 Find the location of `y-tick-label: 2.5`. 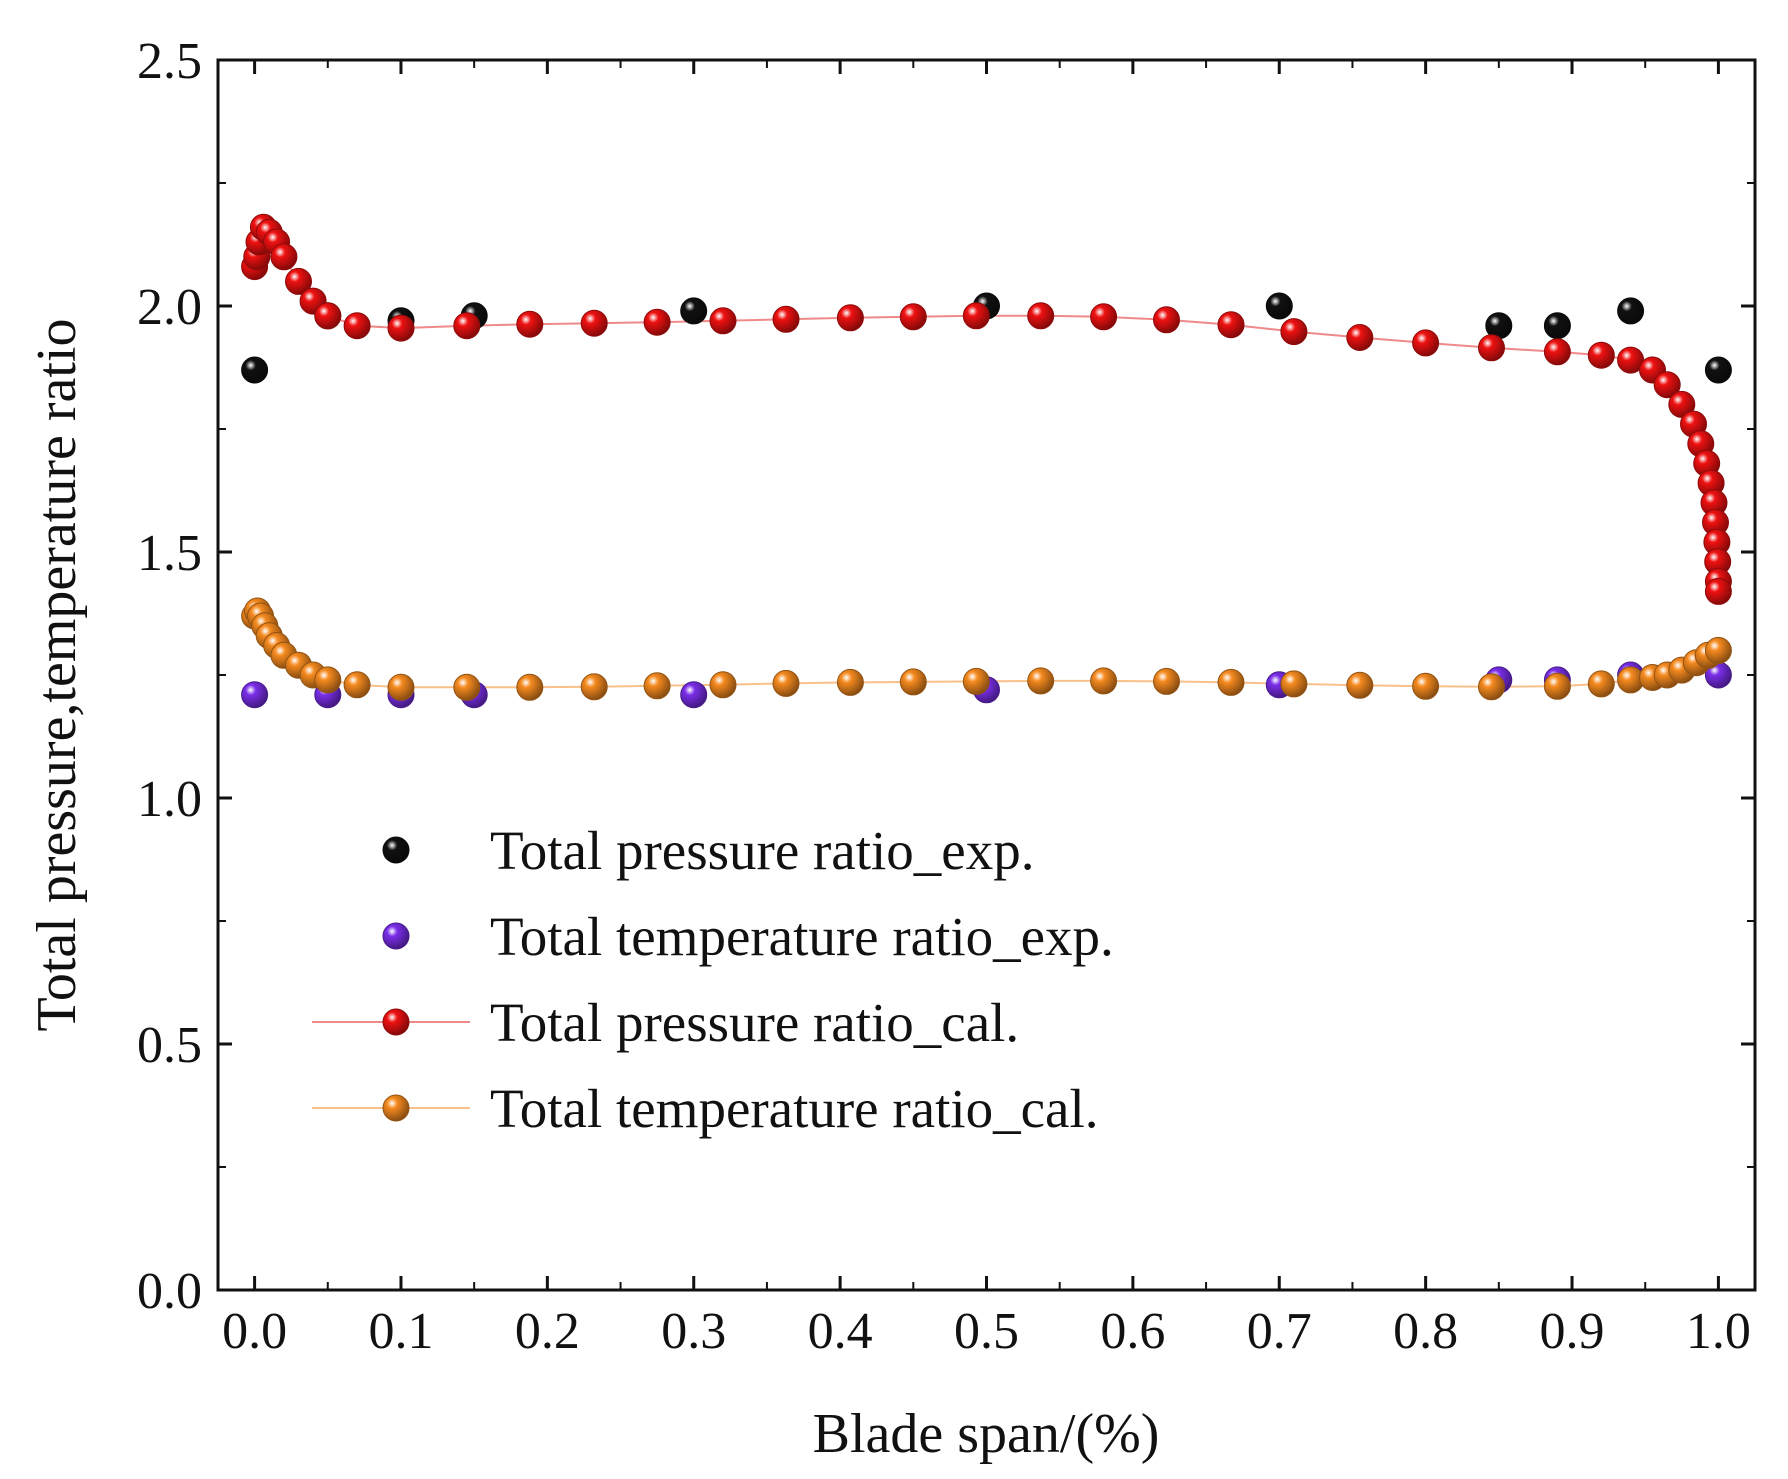

y-tick-label: 2.5 is located at coordinates (169, 61).